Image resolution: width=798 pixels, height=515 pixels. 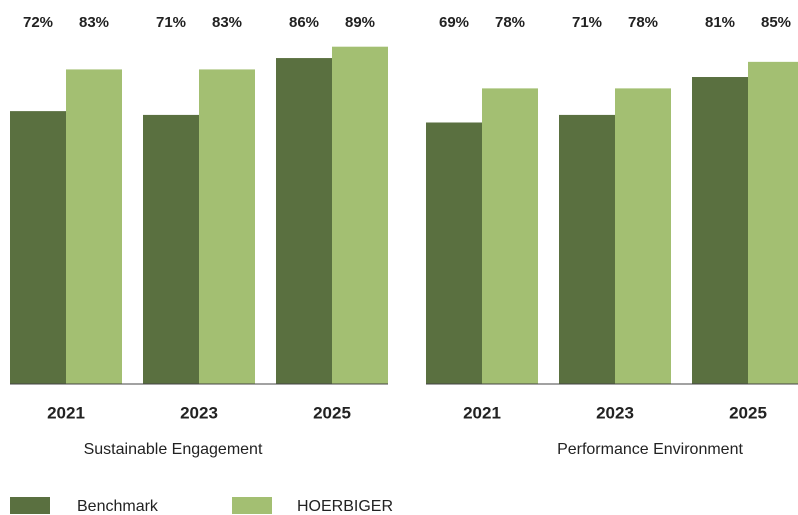 I want to click on value-label: 81%, so click(x=720, y=22).